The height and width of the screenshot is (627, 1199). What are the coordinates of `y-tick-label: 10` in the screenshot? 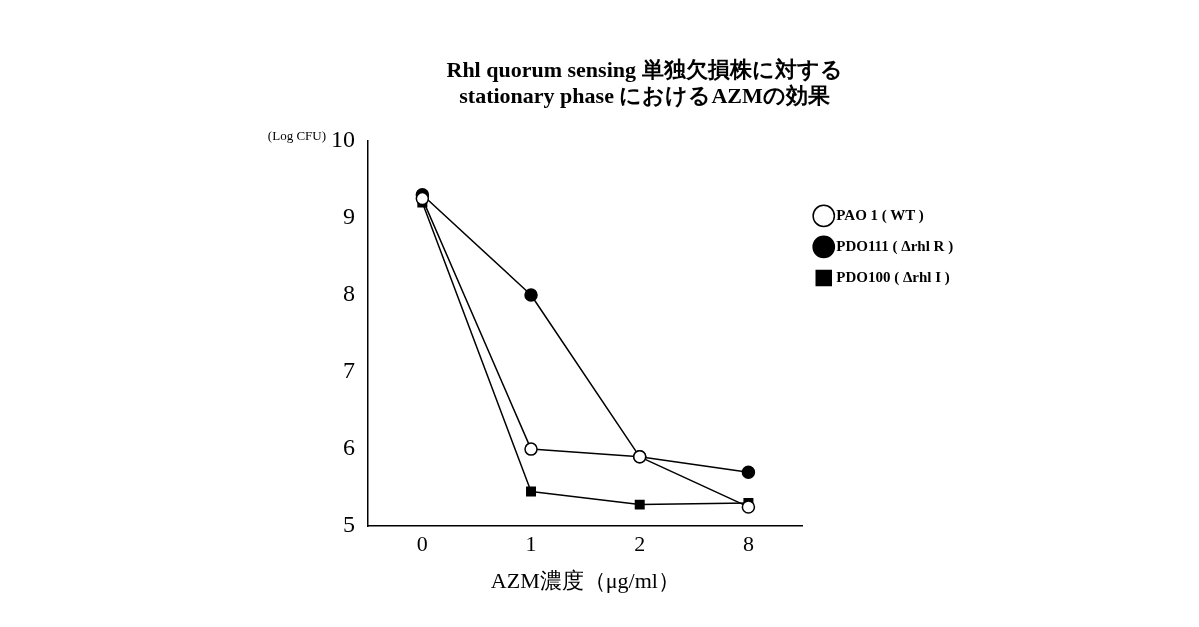 It's located at (343, 139).